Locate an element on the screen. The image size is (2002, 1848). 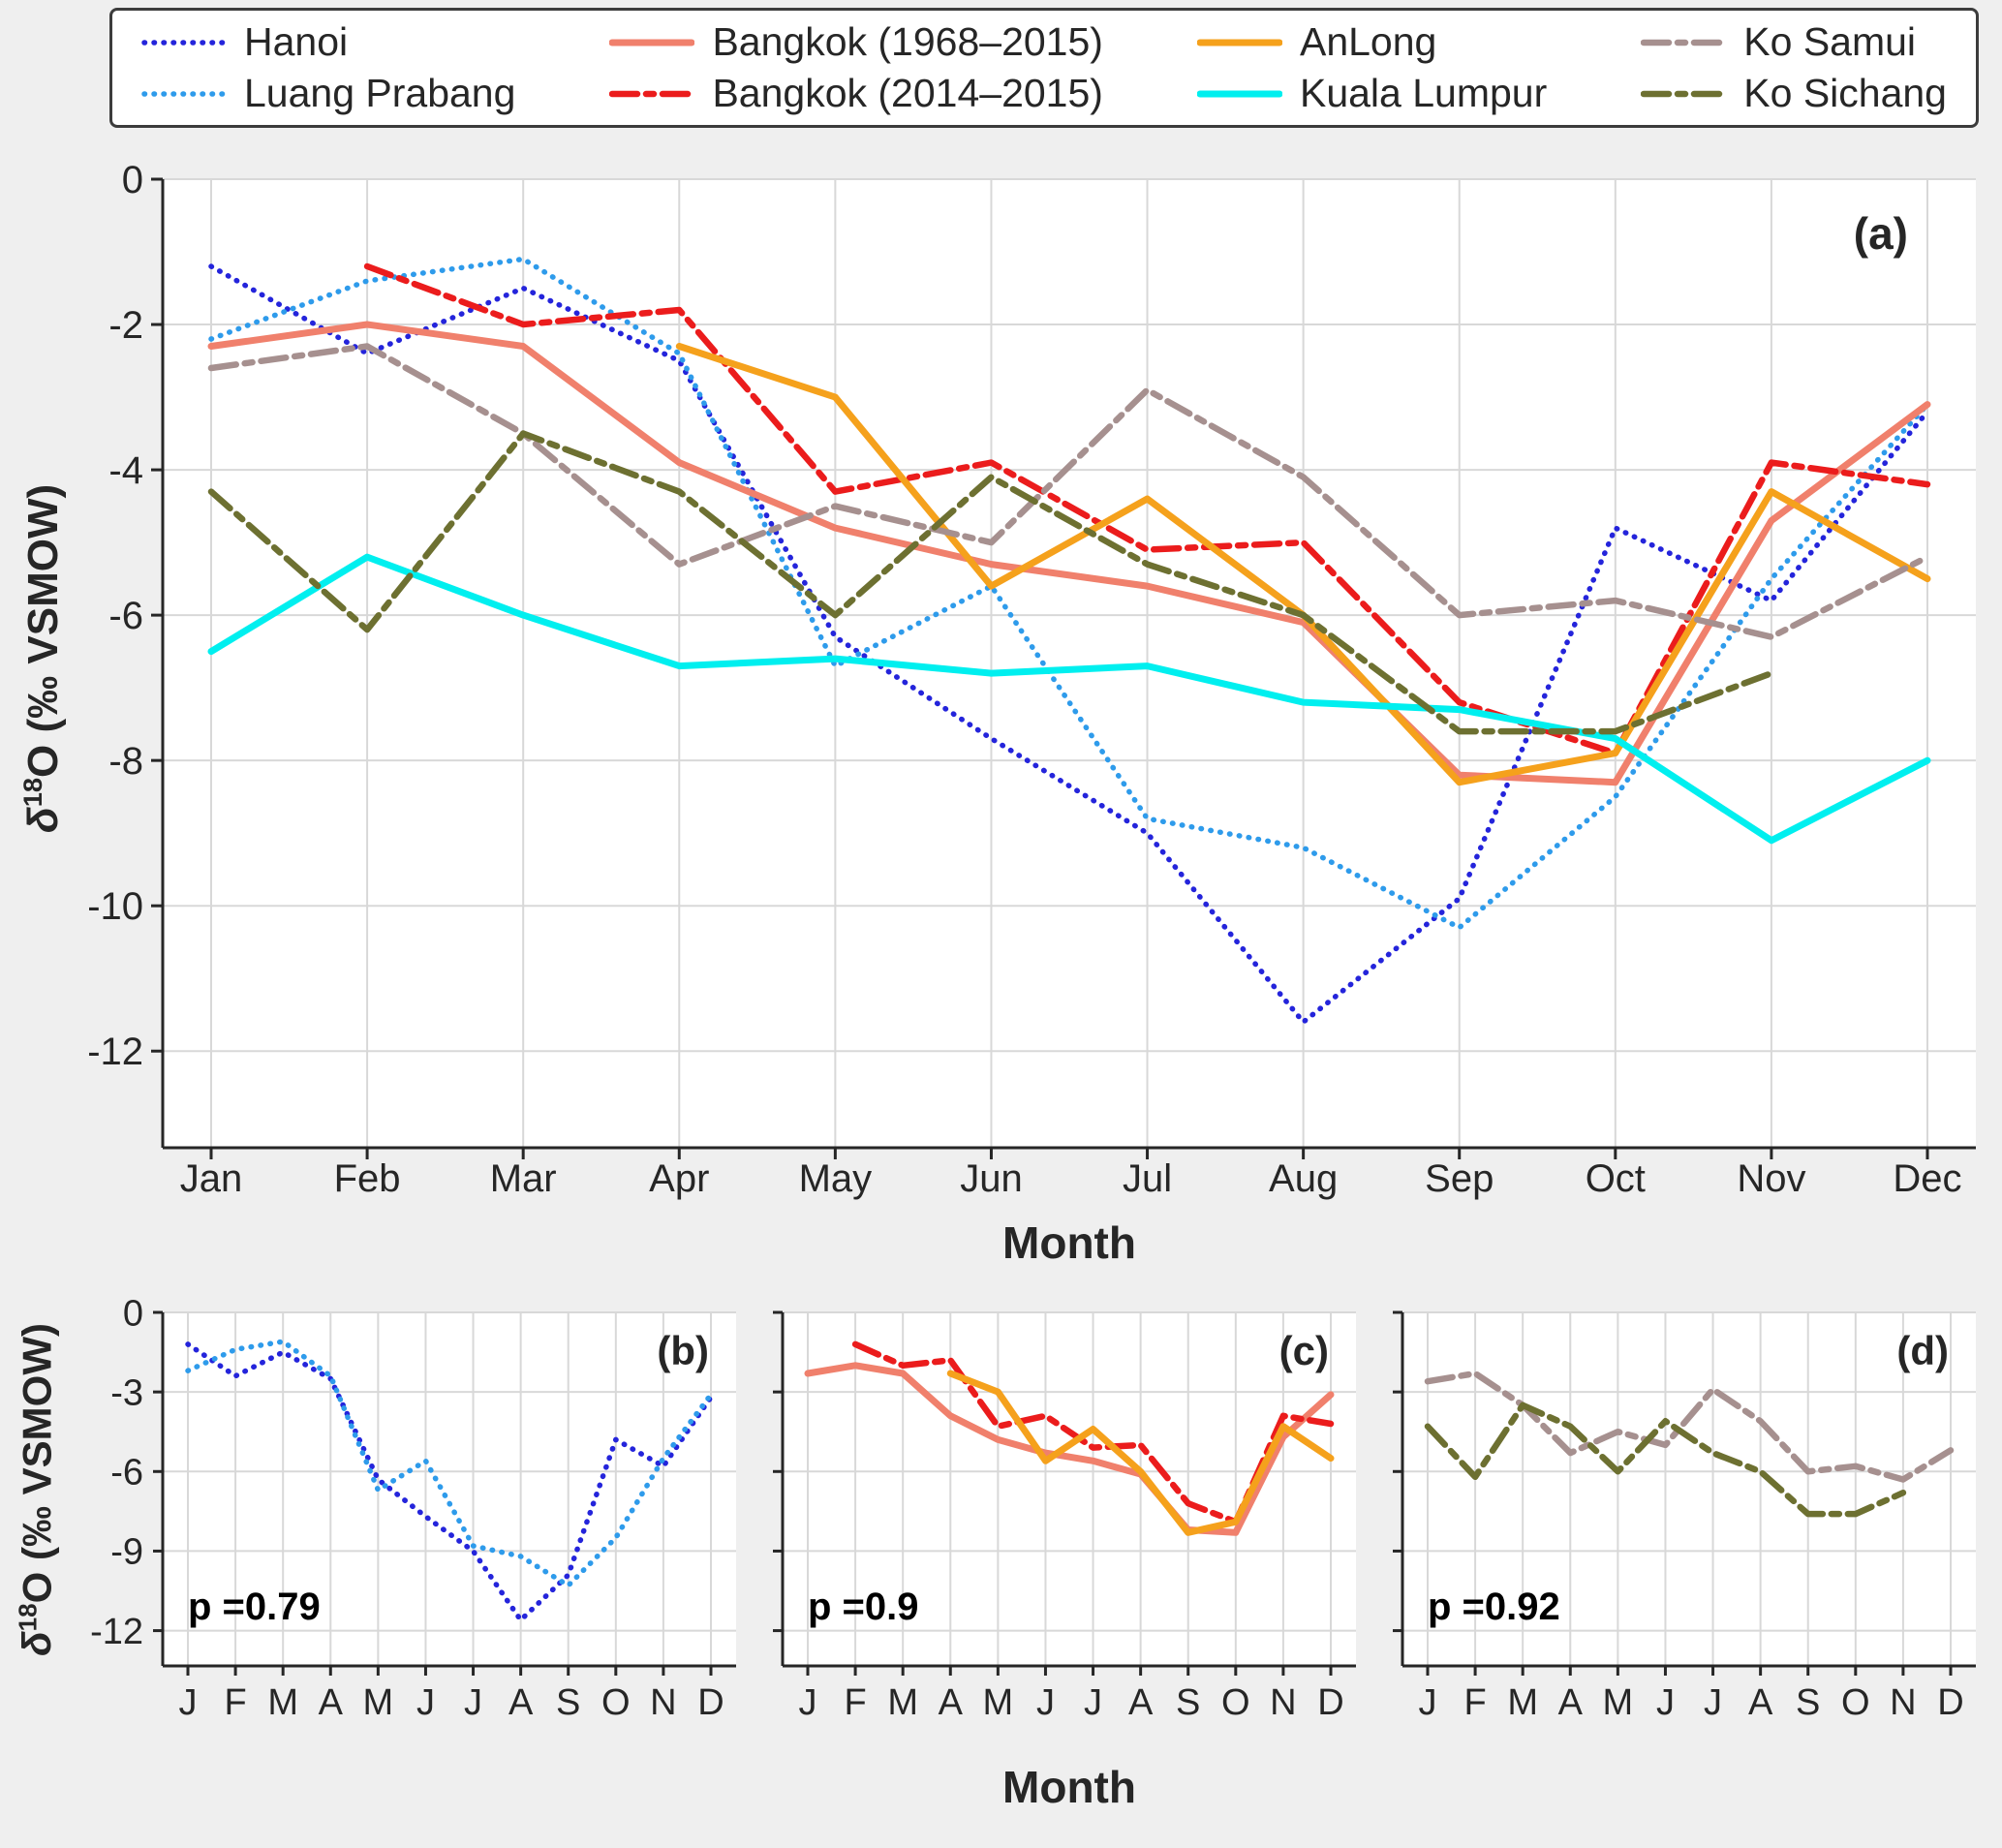
series-hanoi is located at coordinates (449, 1482).